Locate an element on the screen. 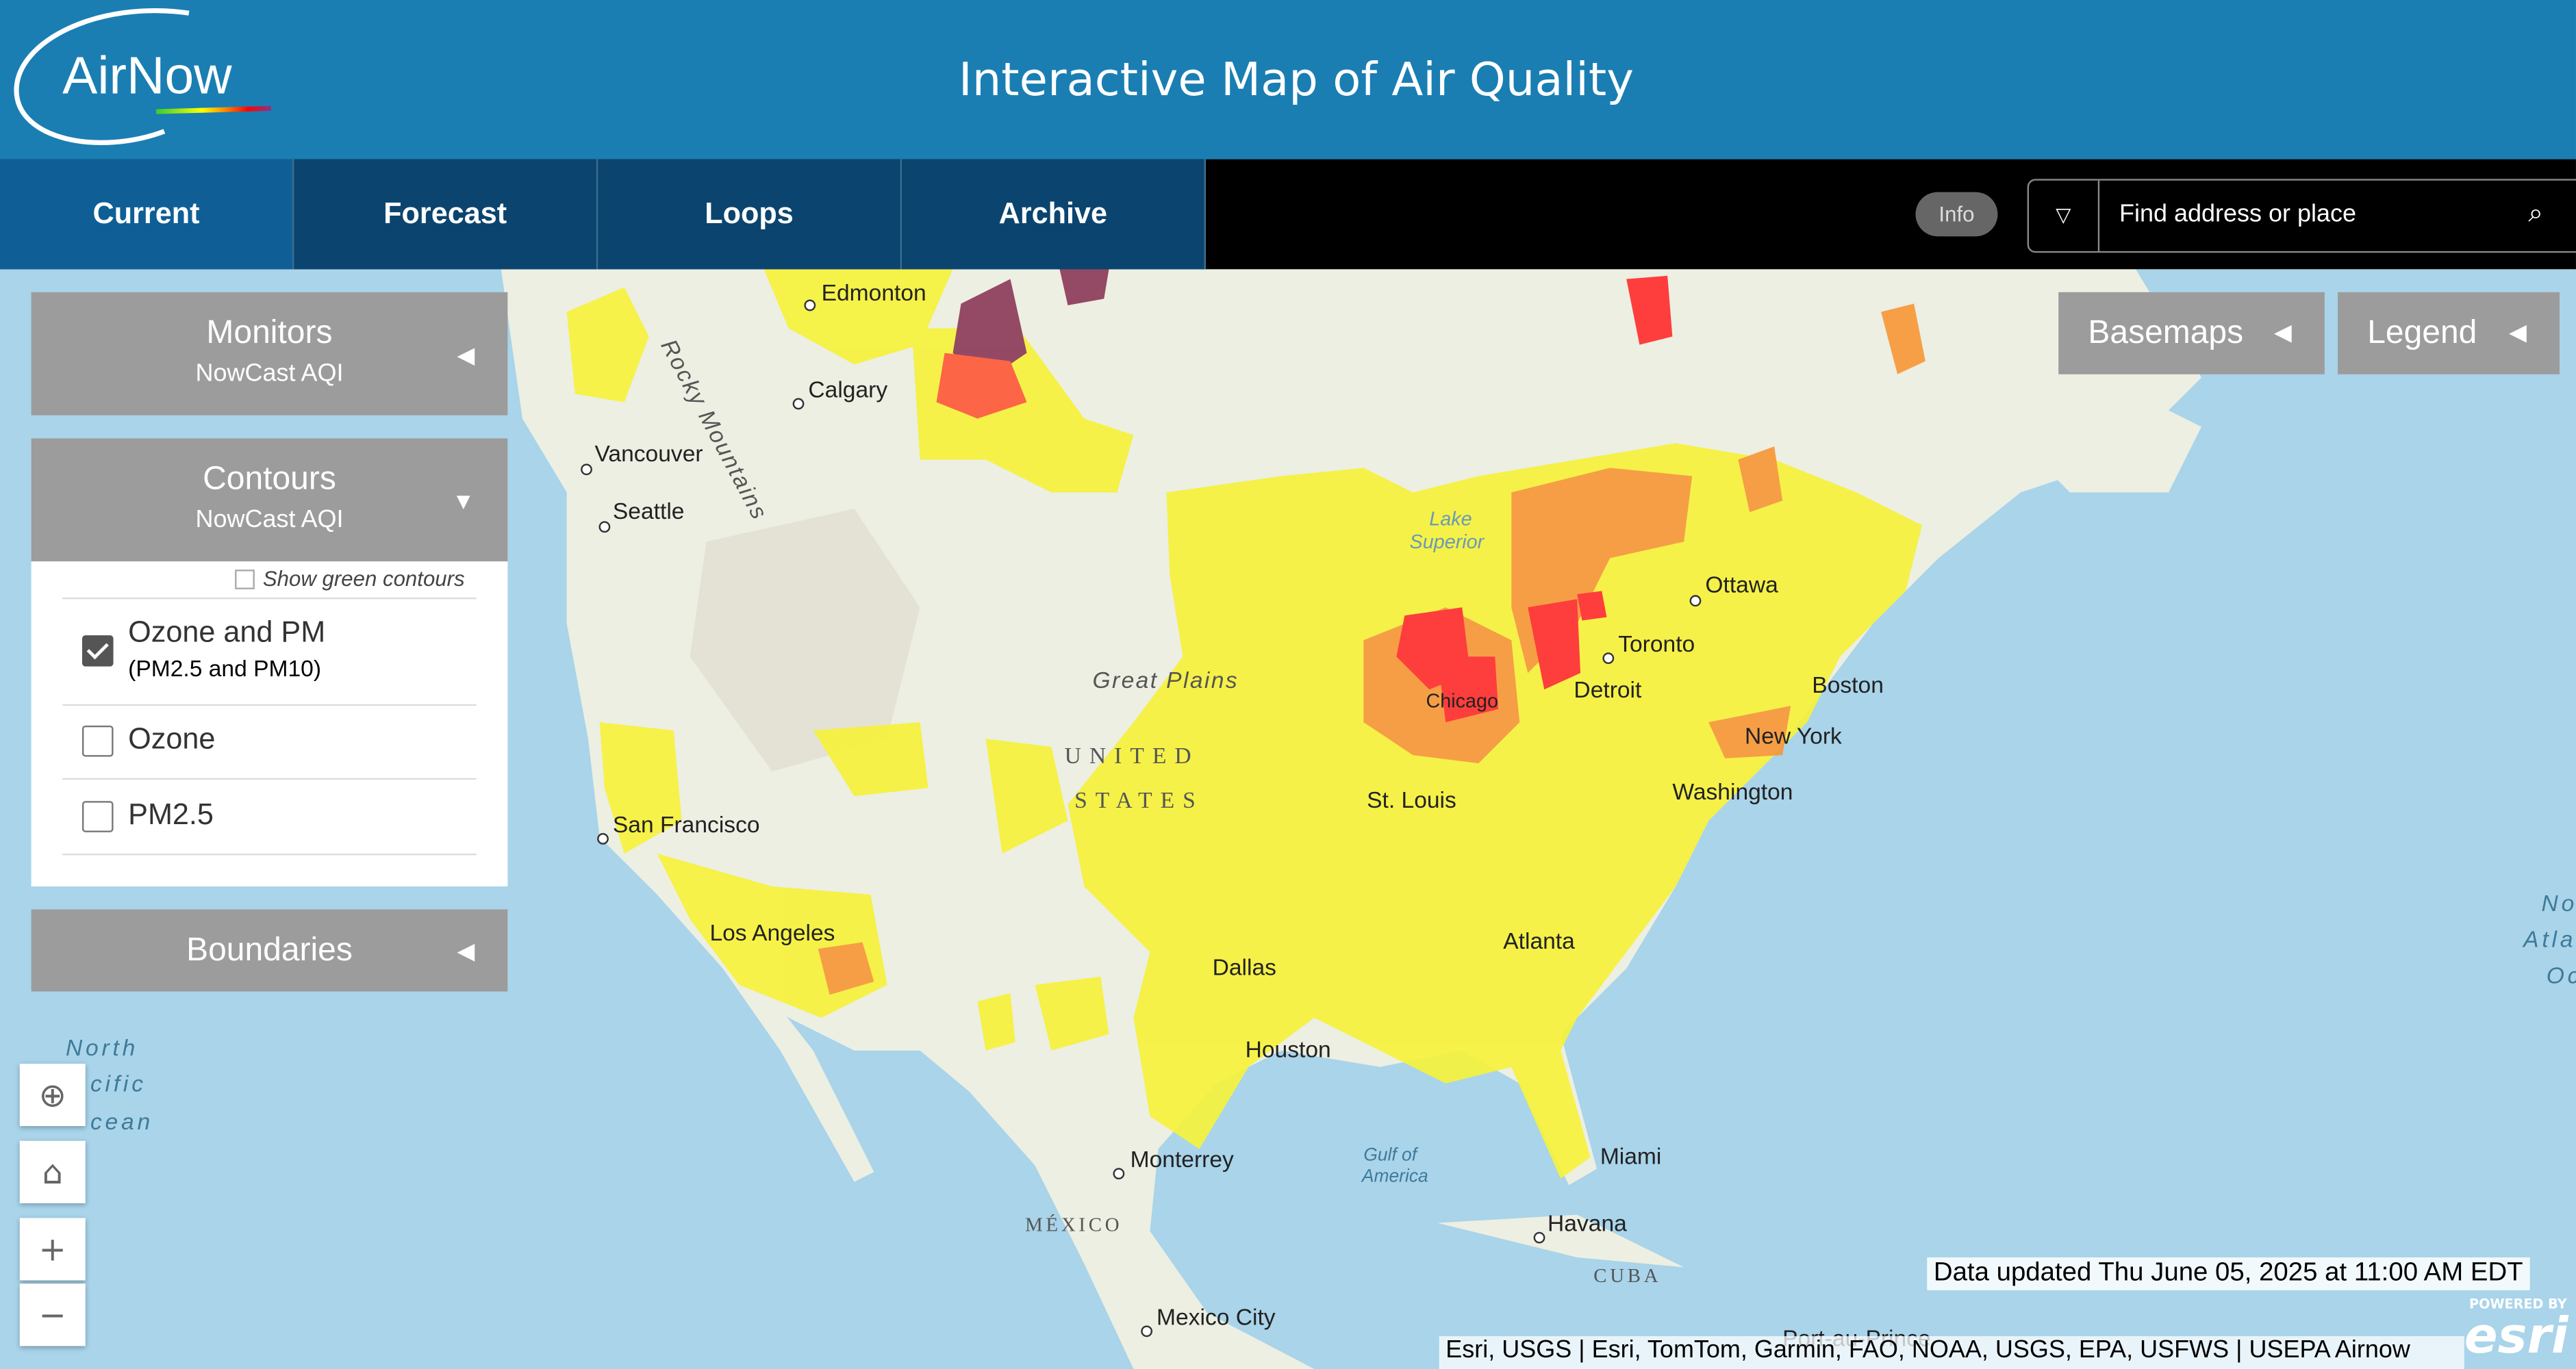 The width and height of the screenshot is (2576, 1369). map-label: Los Angeles is located at coordinates (772, 933).